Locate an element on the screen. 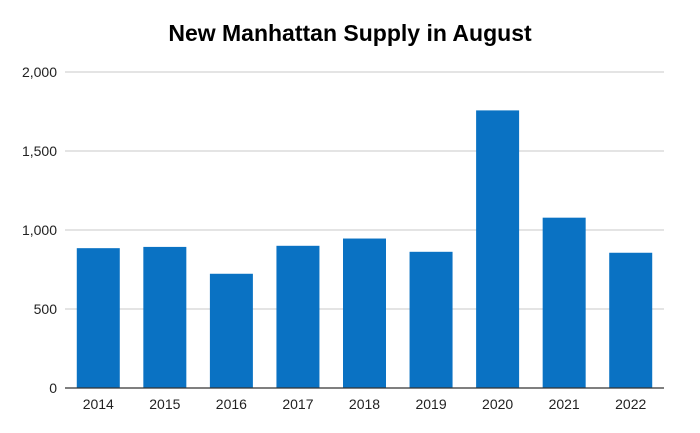  x-tick-label: 2020 is located at coordinates (497, 404).